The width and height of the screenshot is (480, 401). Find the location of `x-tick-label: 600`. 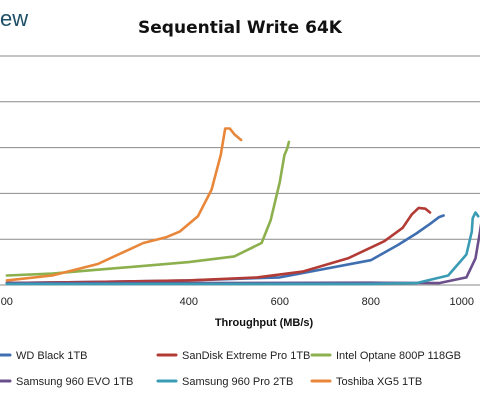

x-tick-label: 600 is located at coordinates (280, 302).